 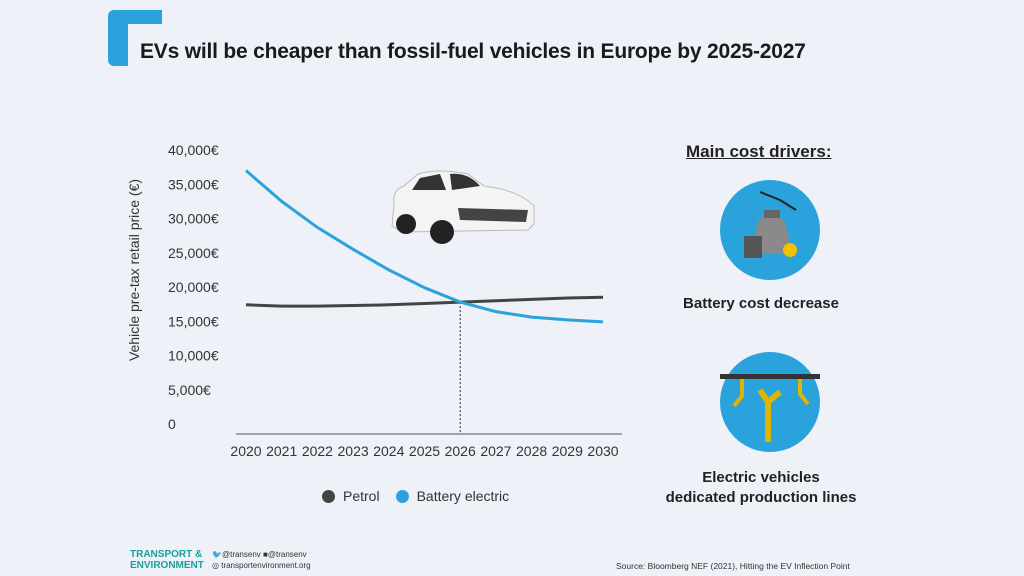 I want to click on driver-label-line1: Electric vehicles, so click(x=761, y=477).